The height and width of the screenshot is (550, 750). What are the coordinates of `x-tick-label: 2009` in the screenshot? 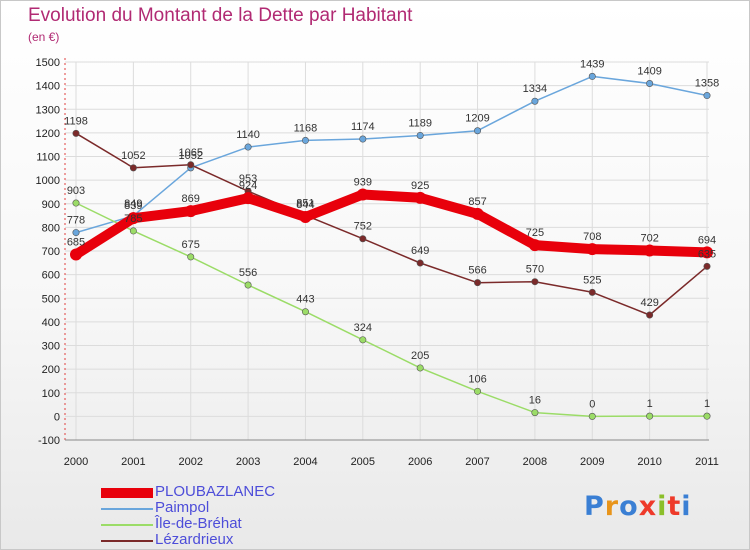 It's located at (592, 462).